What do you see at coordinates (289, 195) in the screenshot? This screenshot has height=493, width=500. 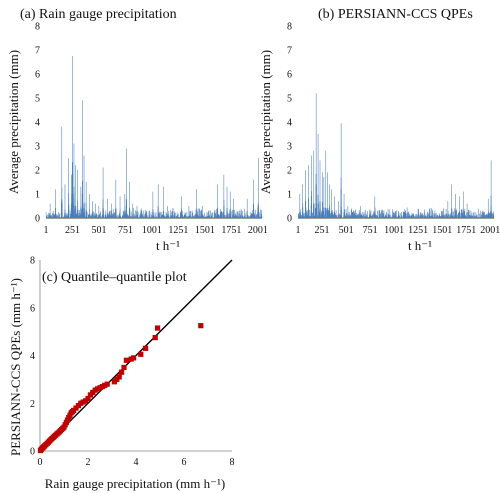 I see `b-y-tick-label: 1` at bounding box center [289, 195].